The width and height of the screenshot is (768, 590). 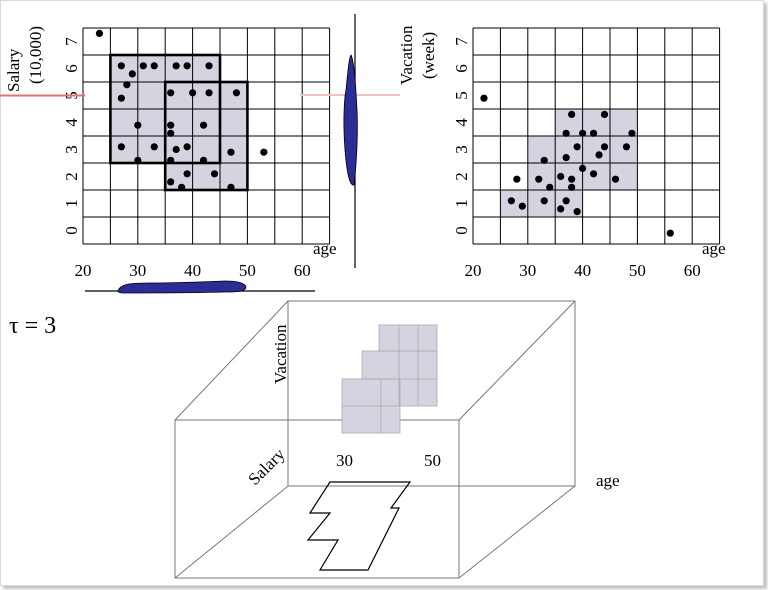 What do you see at coordinates (71, 122) in the screenshot?
I see `y-tick-label: 4` at bounding box center [71, 122].